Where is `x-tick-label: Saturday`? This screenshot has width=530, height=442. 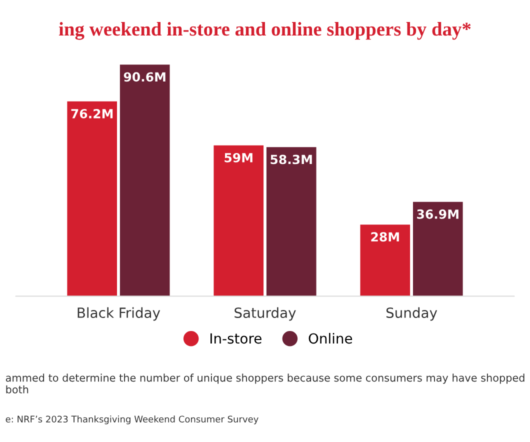 x-tick-label: Saturday is located at coordinates (265, 314).